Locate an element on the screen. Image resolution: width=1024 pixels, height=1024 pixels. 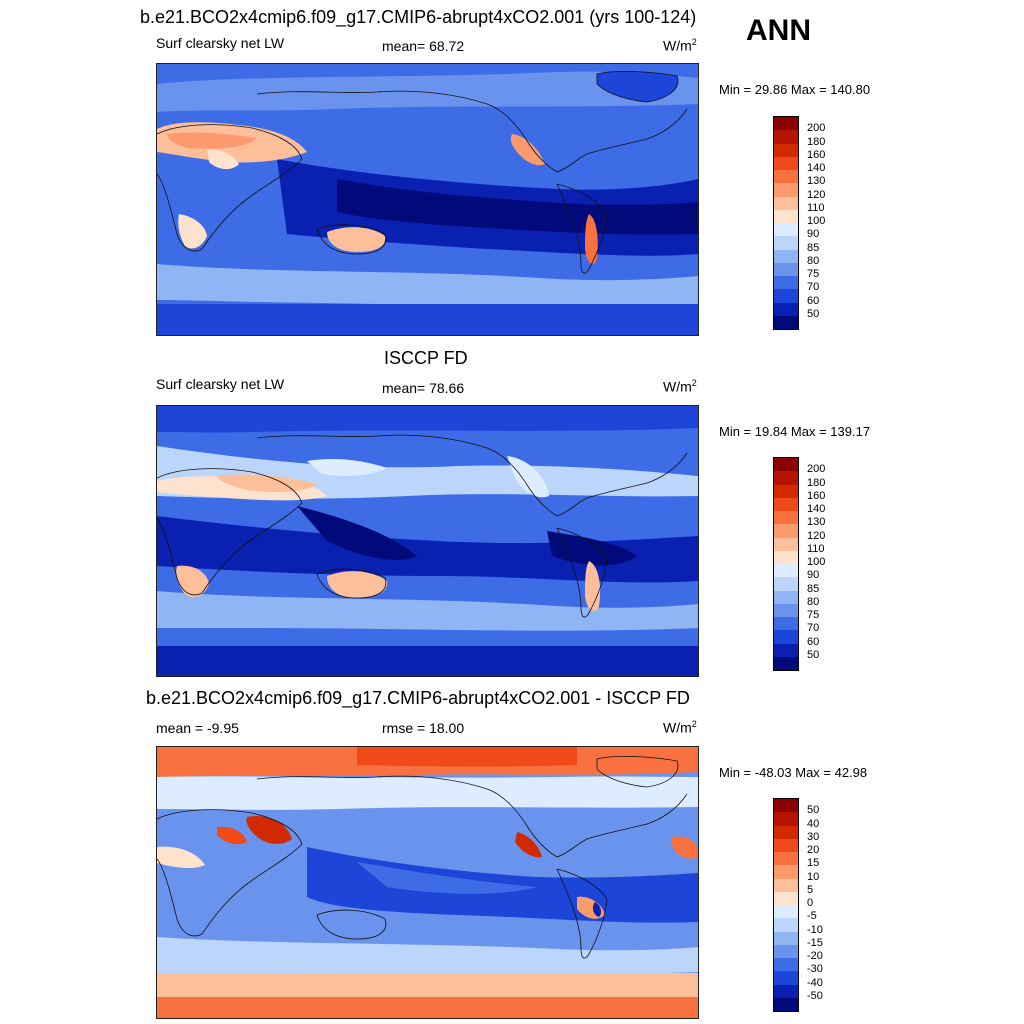
panel-model-map-field is located at coordinates (427, 199).